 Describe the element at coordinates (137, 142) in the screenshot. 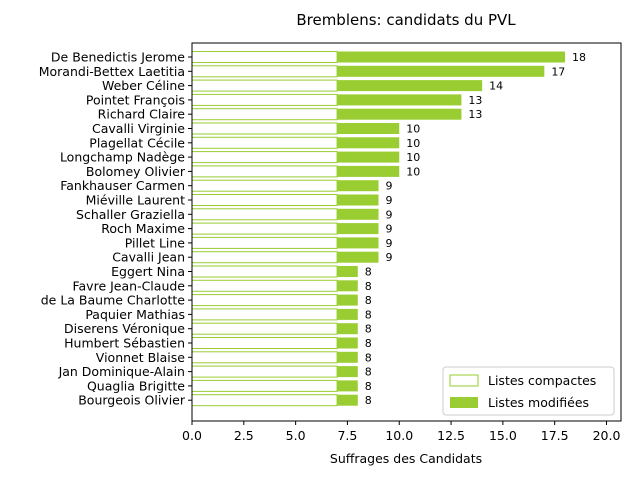

I see `category-label: Plagellat Cécile` at that location.